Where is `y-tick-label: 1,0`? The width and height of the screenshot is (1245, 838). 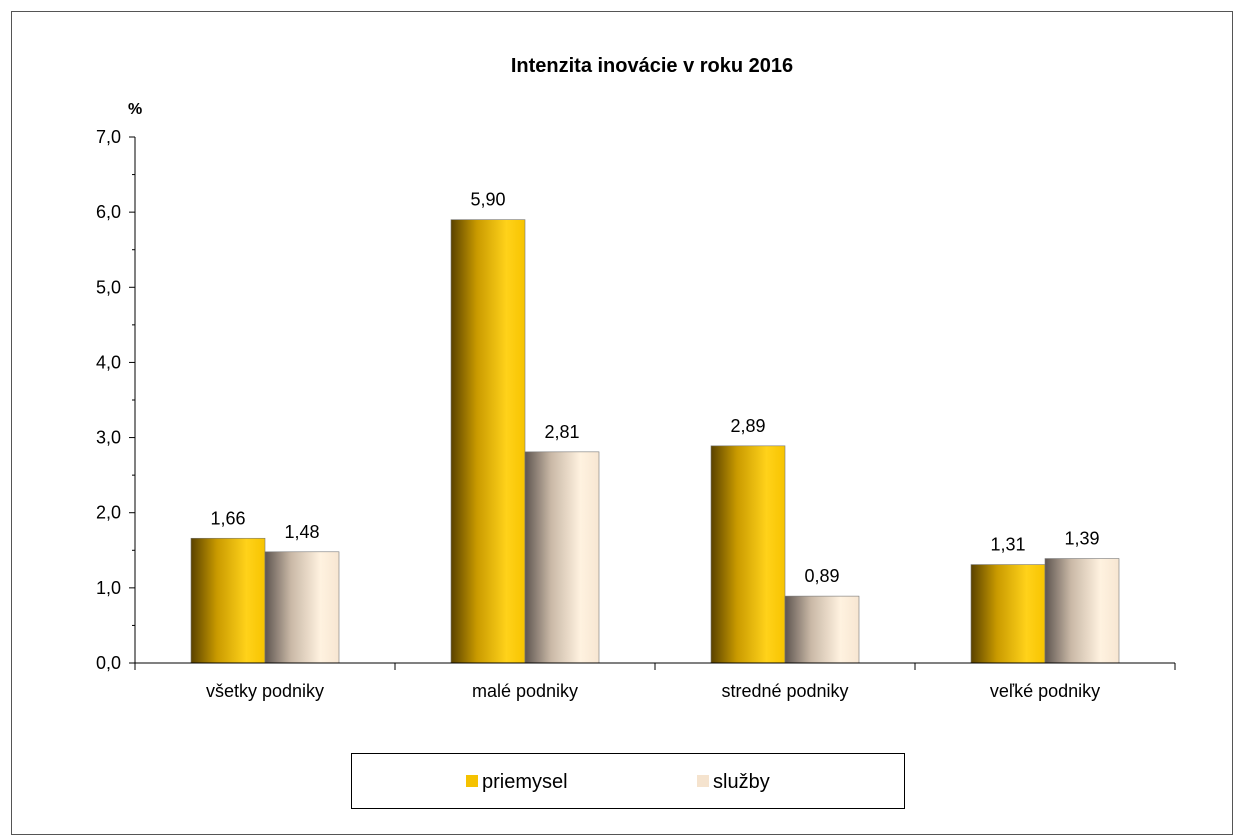
y-tick-label: 1,0 is located at coordinates (108, 588).